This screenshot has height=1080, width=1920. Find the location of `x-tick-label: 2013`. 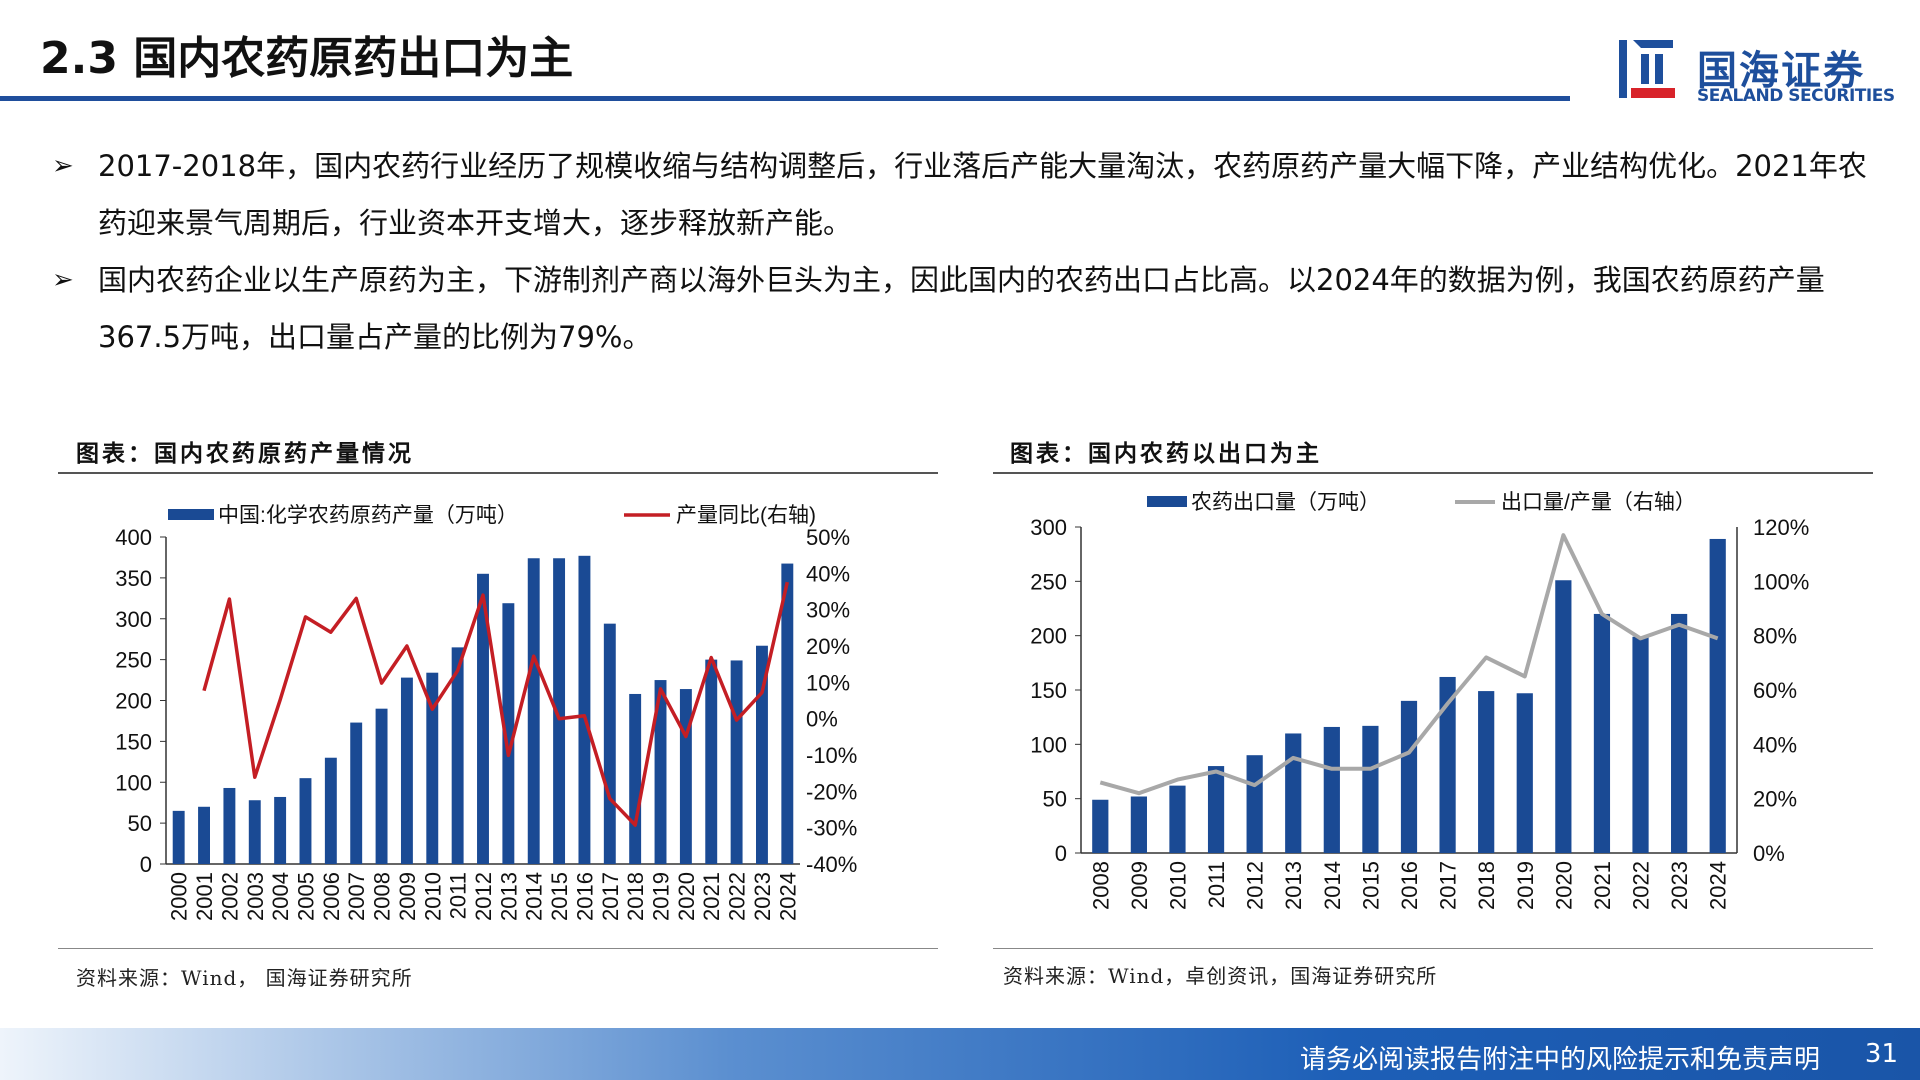

x-tick-label: 2013 is located at coordinates (508, 896).